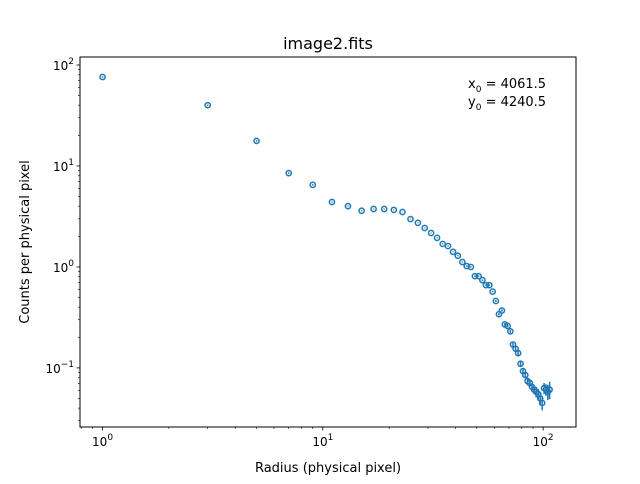 Image resolution: width=640 pixels, height=484 pixels. I want to click on svg-text: y0 = 4240.5, so click(507, 104).